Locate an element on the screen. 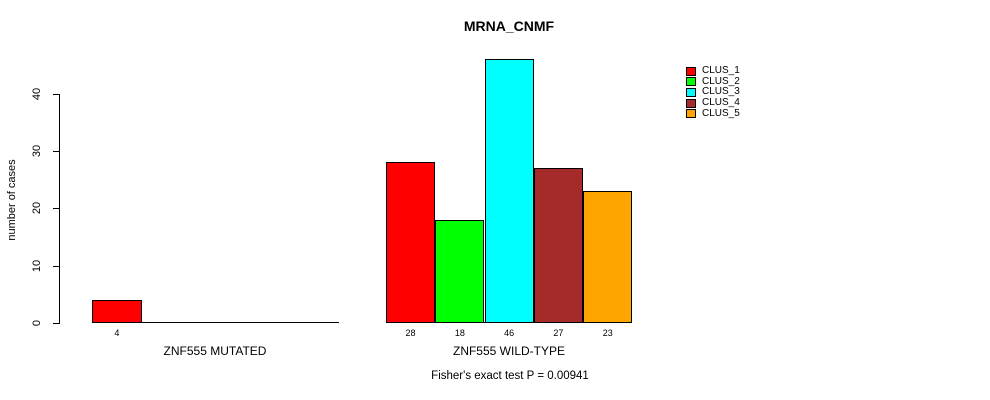  legend-label-CLUS_5: CLUS_5 is located at coordinates (721, 113).